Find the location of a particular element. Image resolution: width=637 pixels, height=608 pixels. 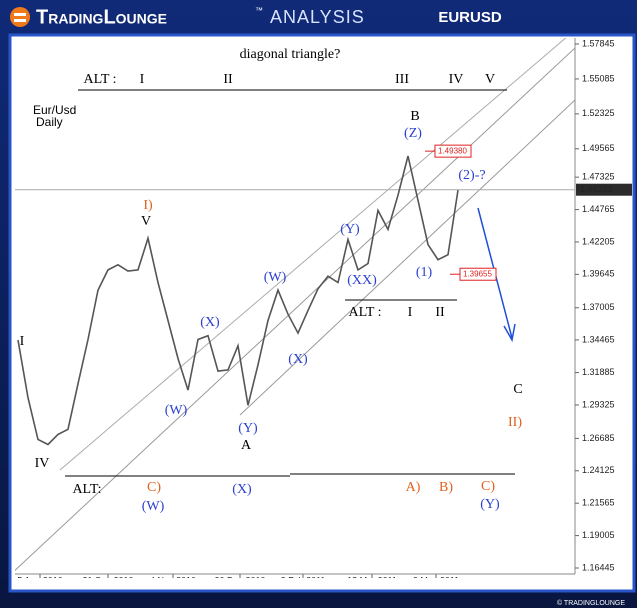

symbol: EURUSD is located at coordinates (470, 17).